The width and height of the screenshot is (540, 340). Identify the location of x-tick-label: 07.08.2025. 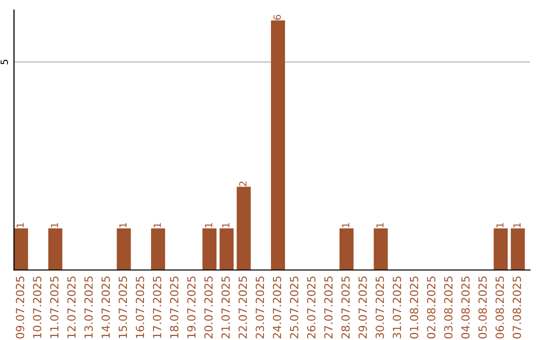
(517, 307).